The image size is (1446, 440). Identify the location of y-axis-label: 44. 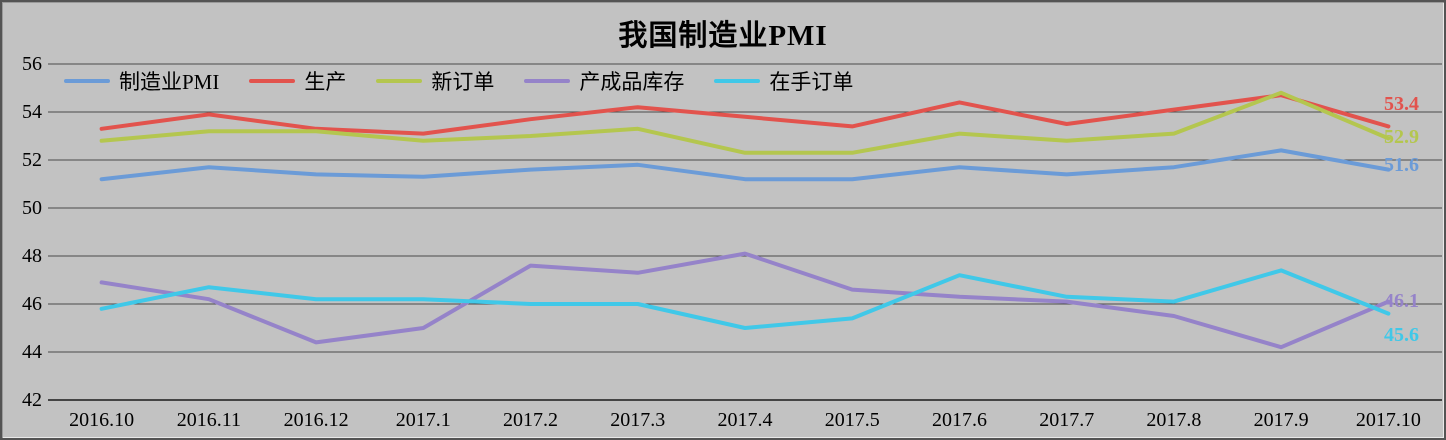
(32, 352).